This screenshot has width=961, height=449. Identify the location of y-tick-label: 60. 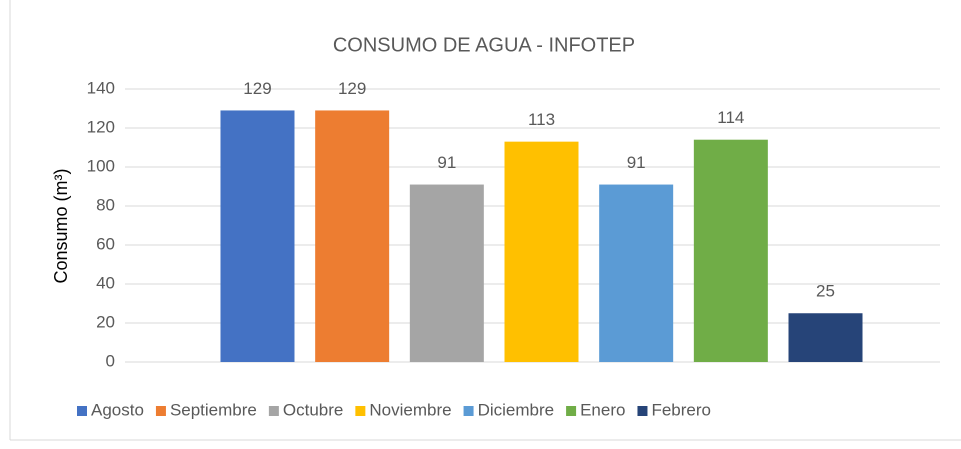
(105, 243).